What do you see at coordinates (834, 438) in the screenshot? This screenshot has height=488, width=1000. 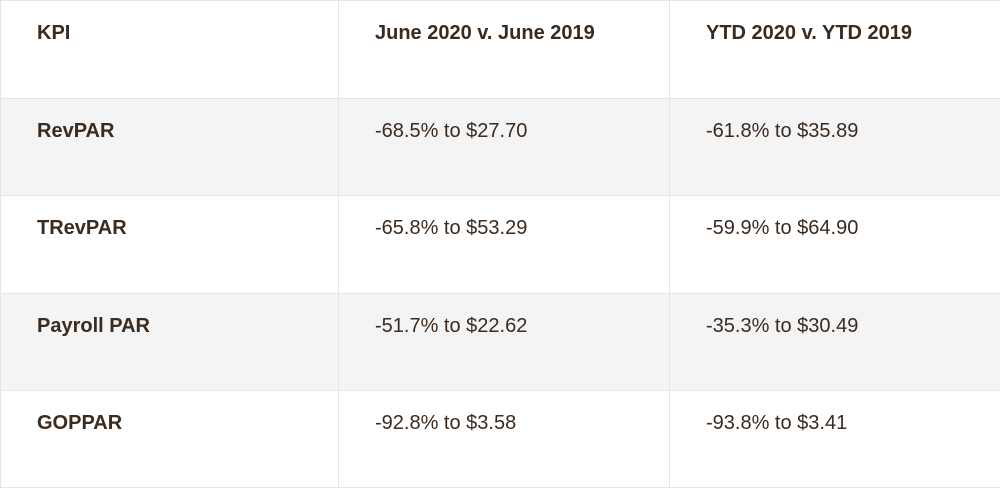 I see `ytd-value-cell: -93.8% to $3.41` at bounding box center [834, 438].